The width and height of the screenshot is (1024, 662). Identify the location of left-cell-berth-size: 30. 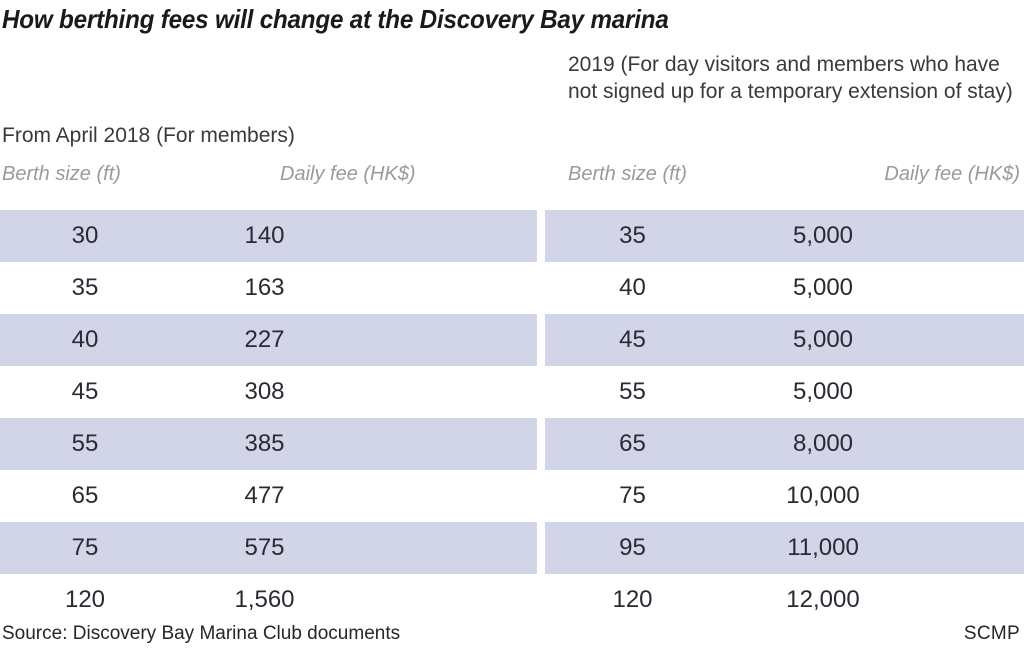
(85, 235).